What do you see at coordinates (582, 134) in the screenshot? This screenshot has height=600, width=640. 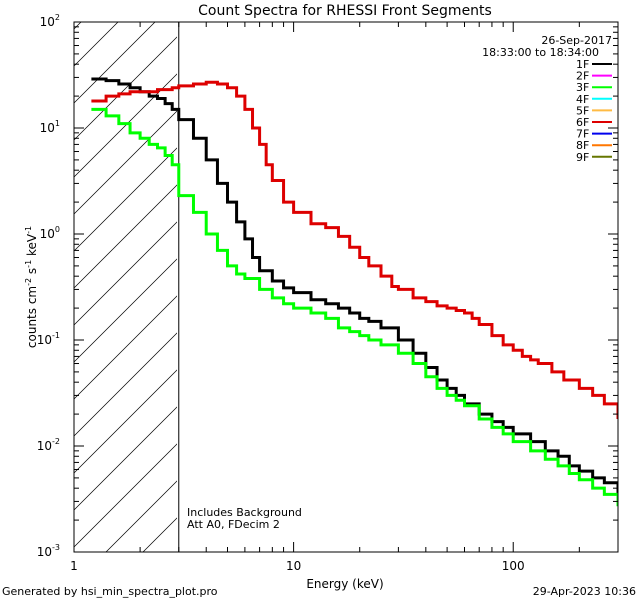 I see `legend-label-7F: 7F` at bounding box center [582, 134].